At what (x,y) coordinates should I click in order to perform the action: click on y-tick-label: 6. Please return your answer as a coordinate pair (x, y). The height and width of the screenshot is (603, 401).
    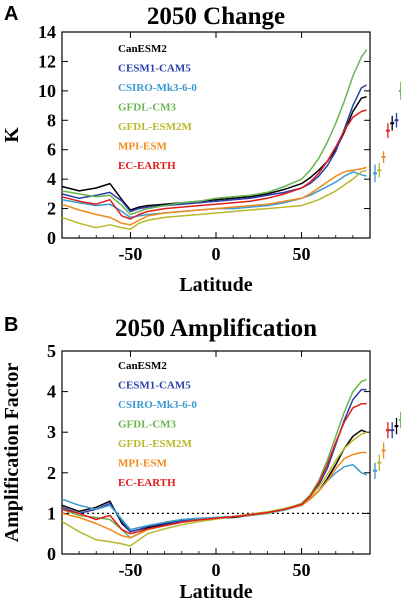
    Looking at the image, I should click on (51, 150).